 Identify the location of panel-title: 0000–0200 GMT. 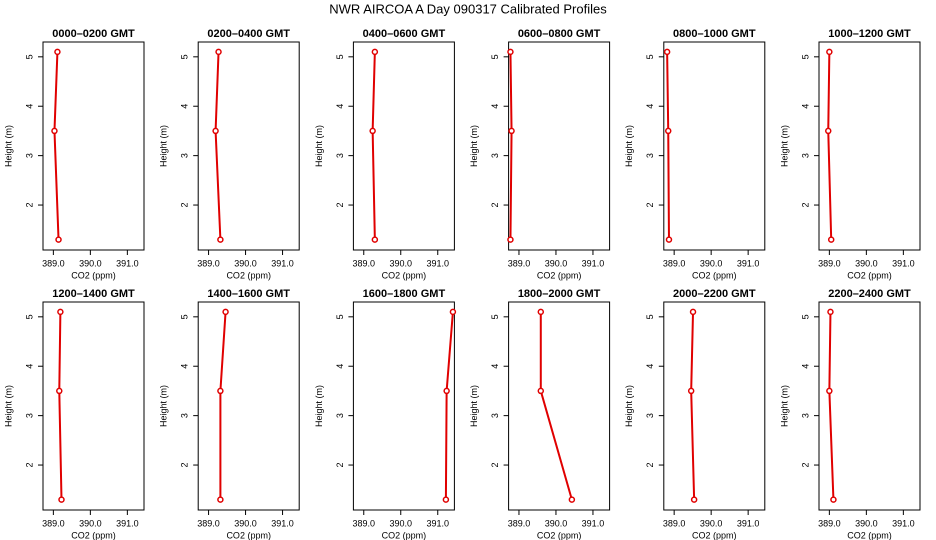
(93, 34).